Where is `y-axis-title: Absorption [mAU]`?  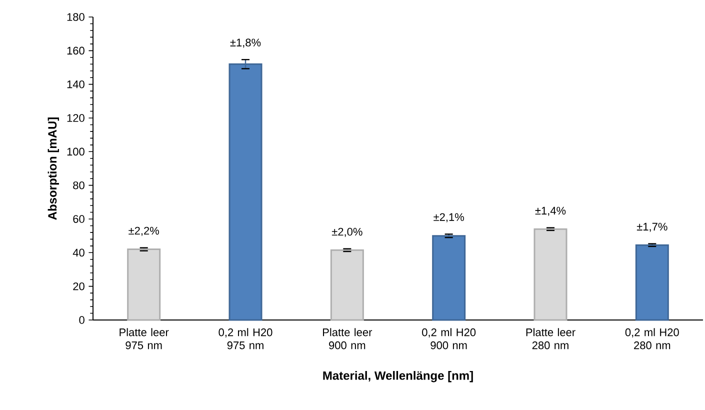 y-axis-title: Absorption [mAU] is located at coordinates (53, 169).